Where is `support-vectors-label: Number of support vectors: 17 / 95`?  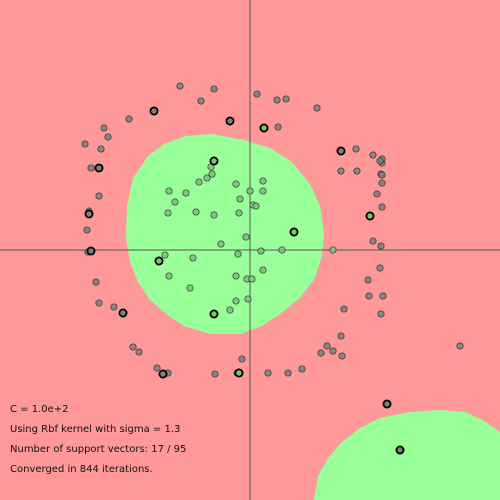
support-vectors-label: Number of support vectors: 17 / 95 is located at coordinates (98, 449).